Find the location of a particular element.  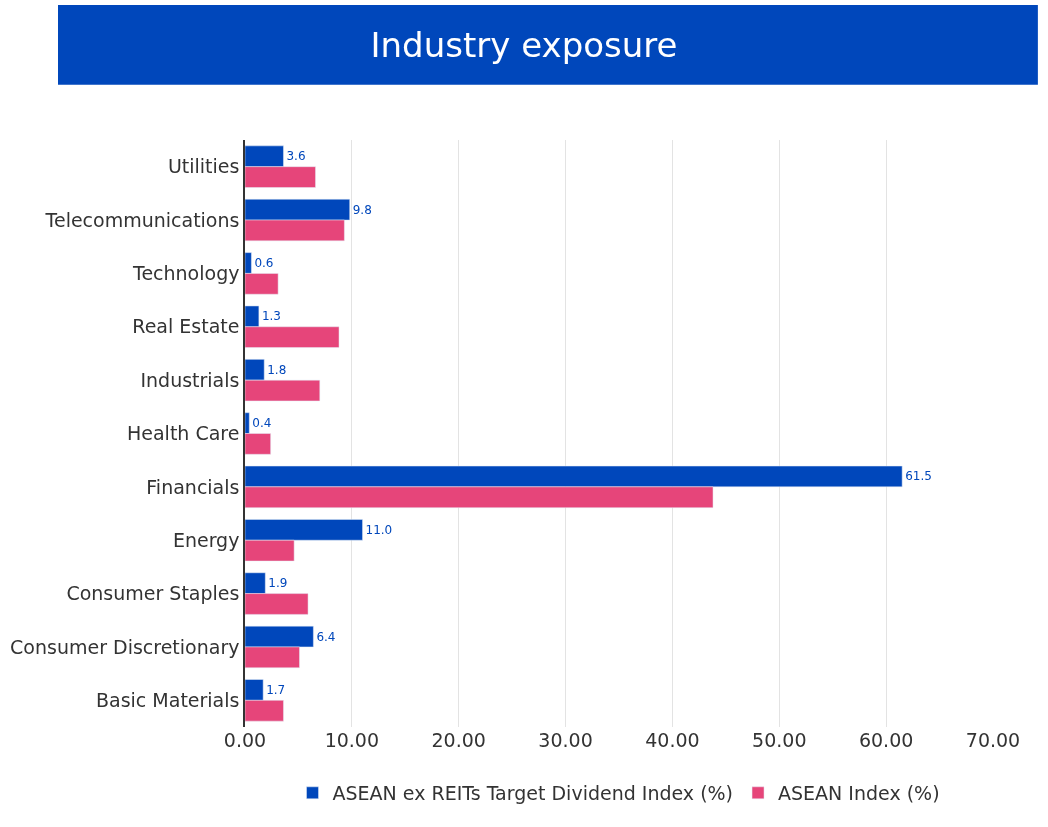

y-tick-label: Consumer Discretionary is located at coordinates (125, 646).